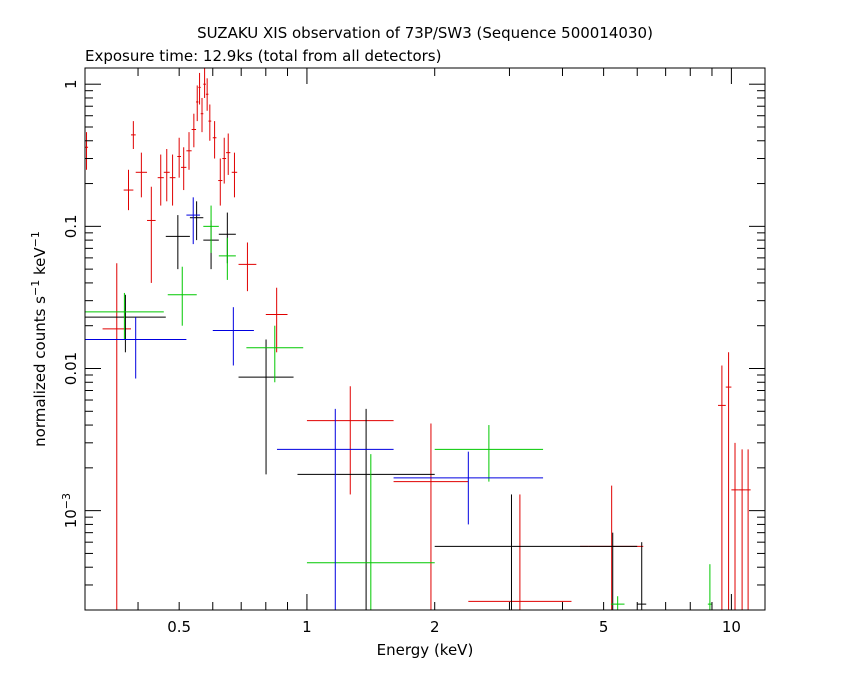 The width and height of the screenshot is (850, 680). Describe the element at coordinates (40, 263) in the screenshot. I see `y-axis-label-mid: keV` at that location.